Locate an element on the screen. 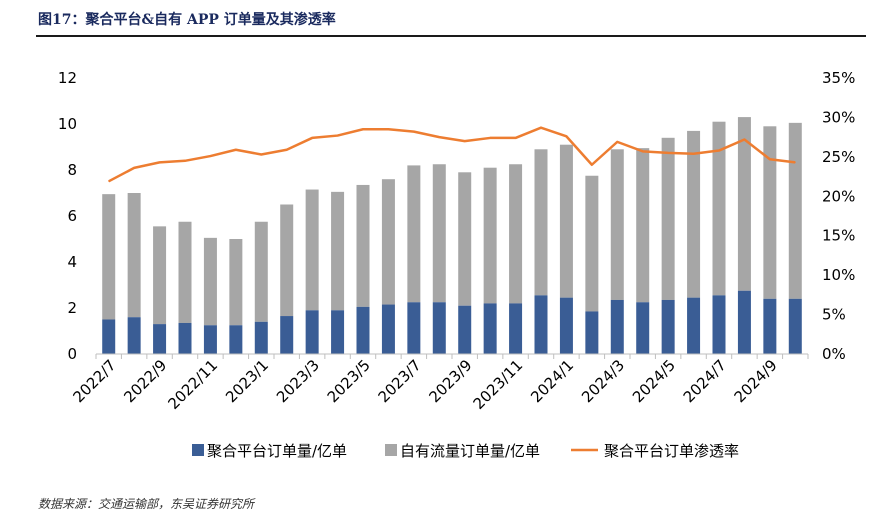 The image size is (886, 512). legend-swatch-own-flow is located at coordinates (391, 450).